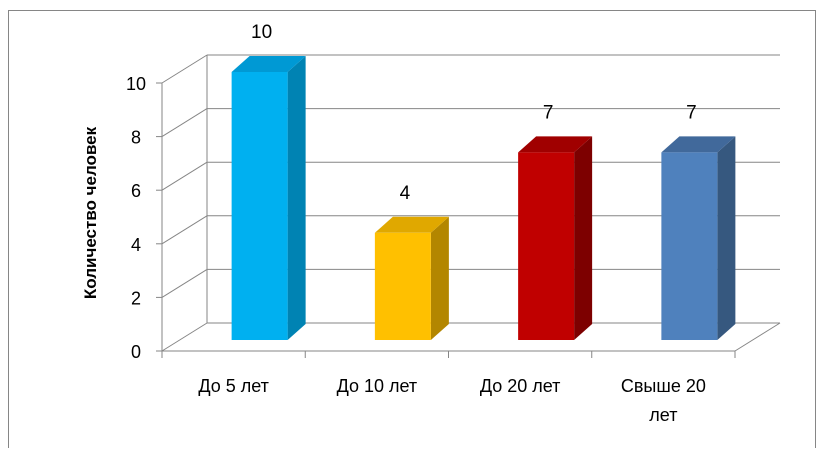 The width and height of the screenshot is (826, 455). I want to click on y-tick-label: 8, so click(136, 138).